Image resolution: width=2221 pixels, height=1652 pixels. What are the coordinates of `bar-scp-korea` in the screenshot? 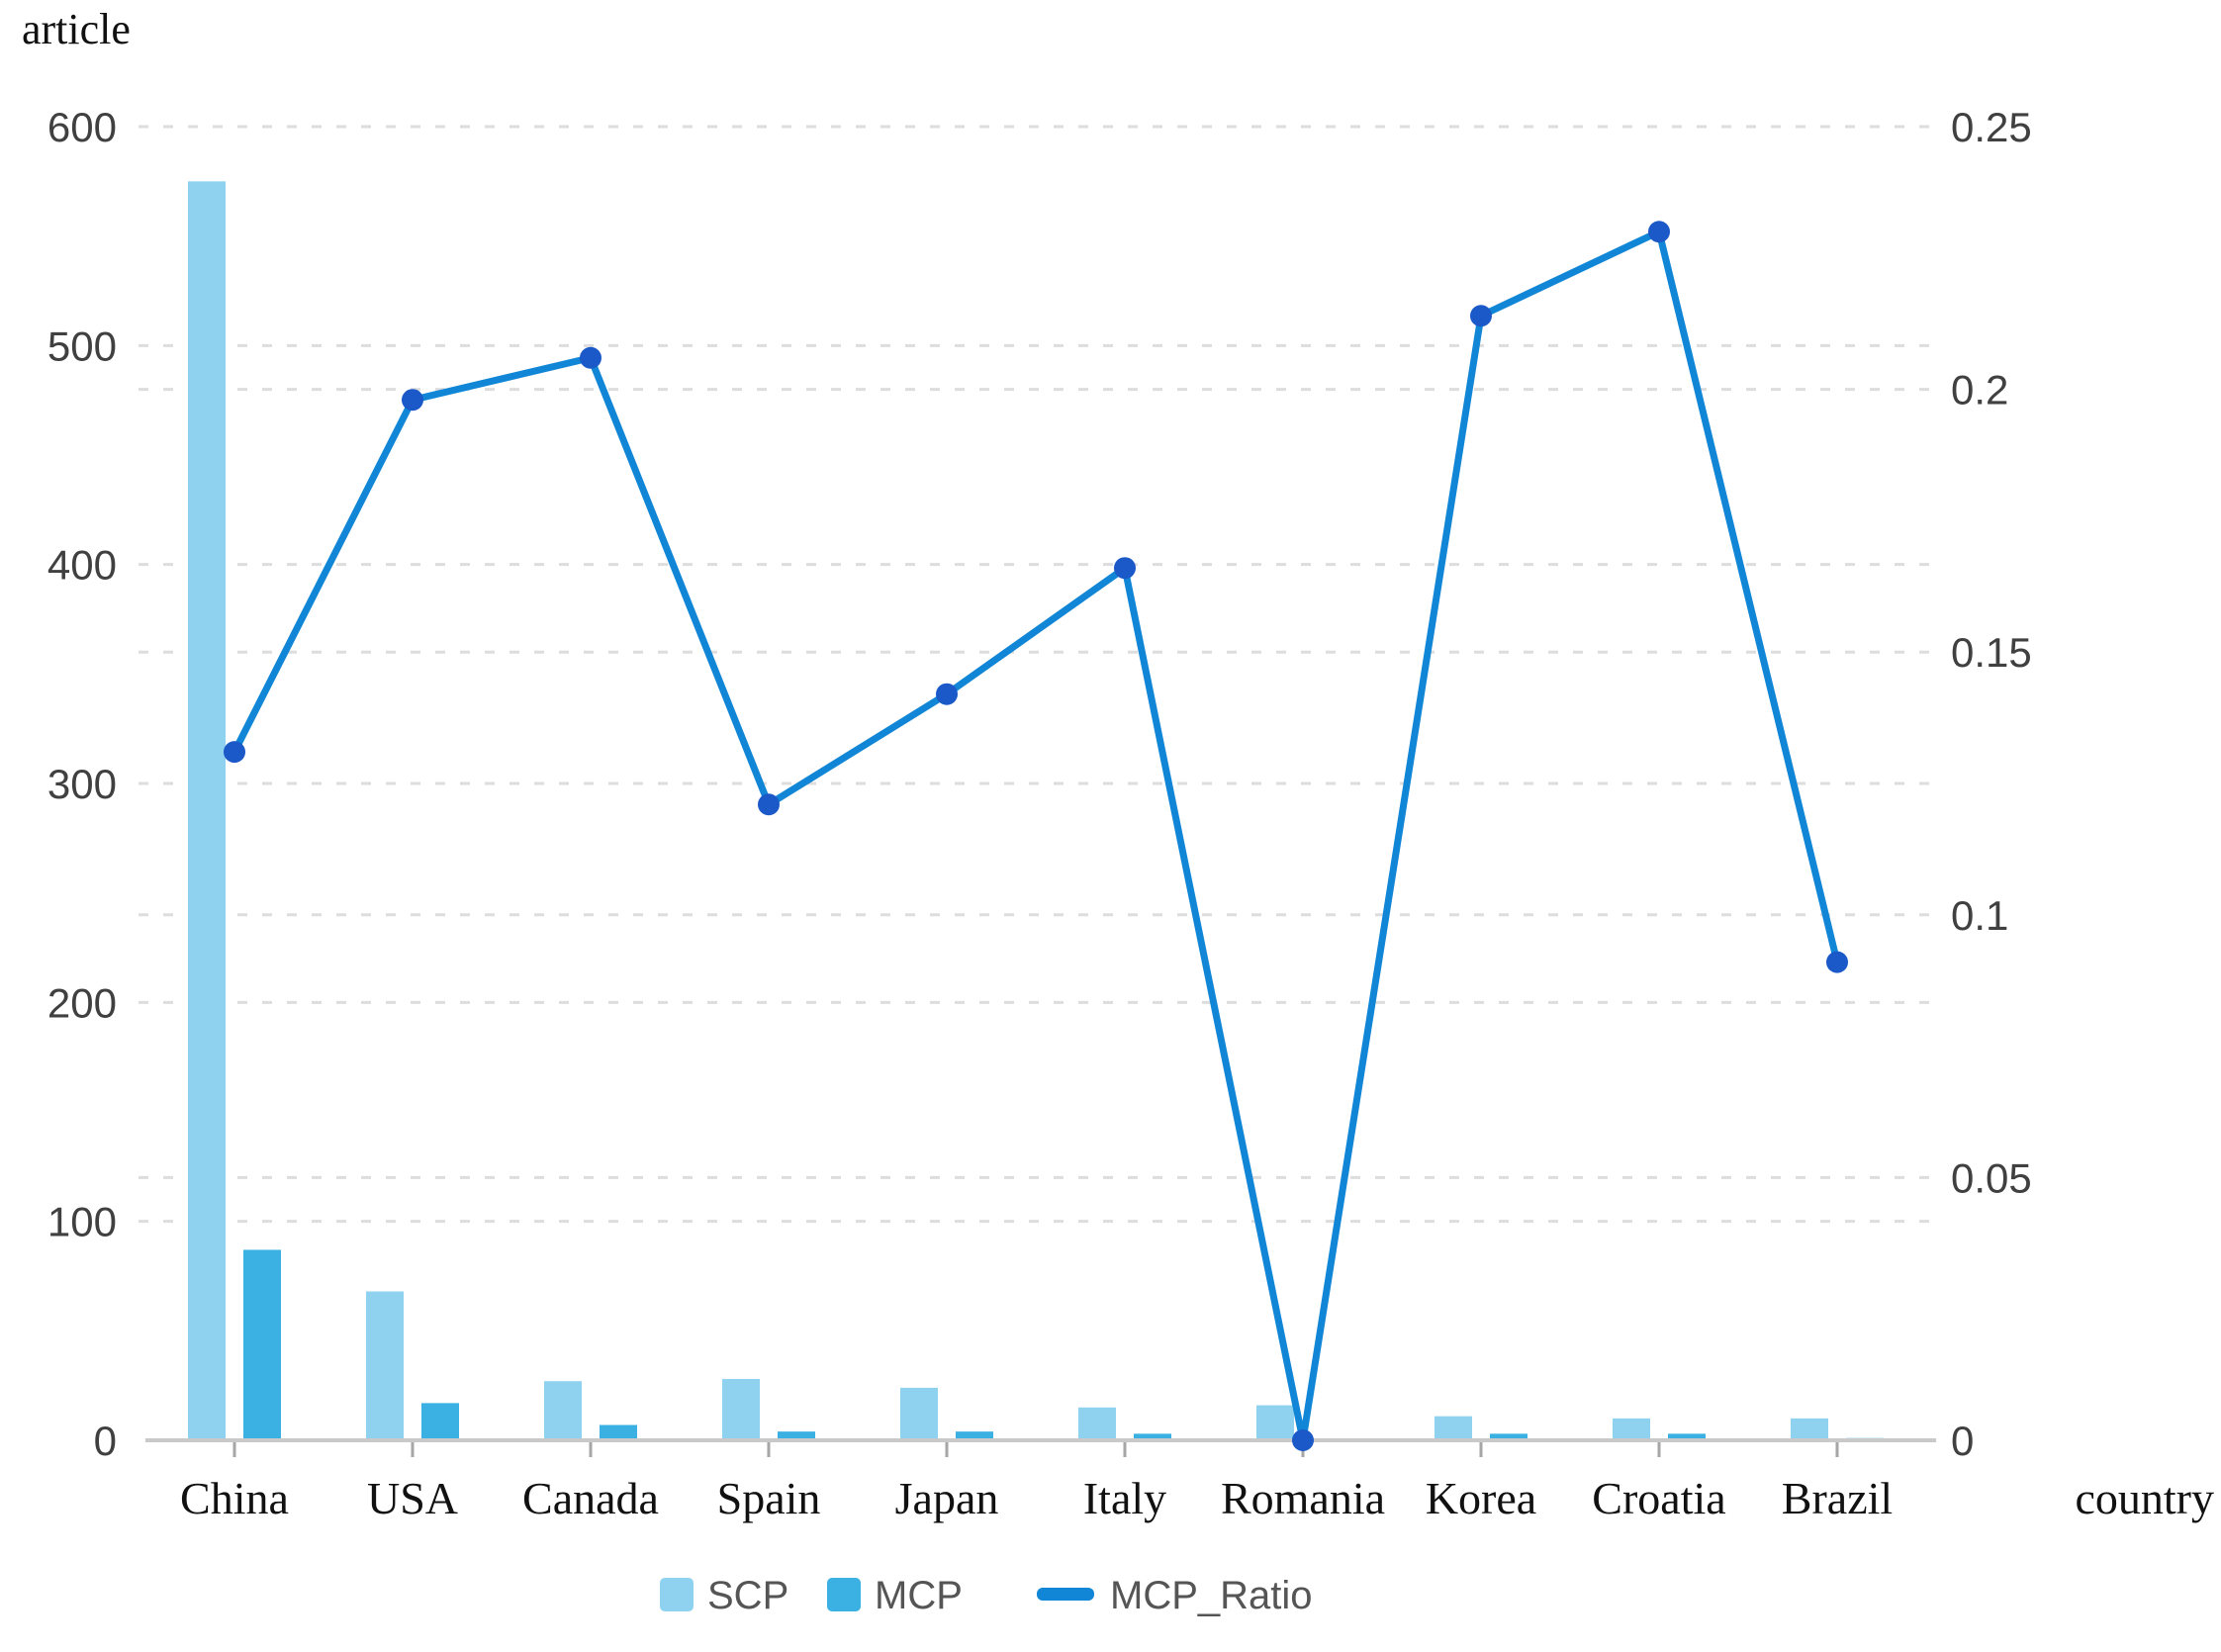 It's located at (1453, 1428).